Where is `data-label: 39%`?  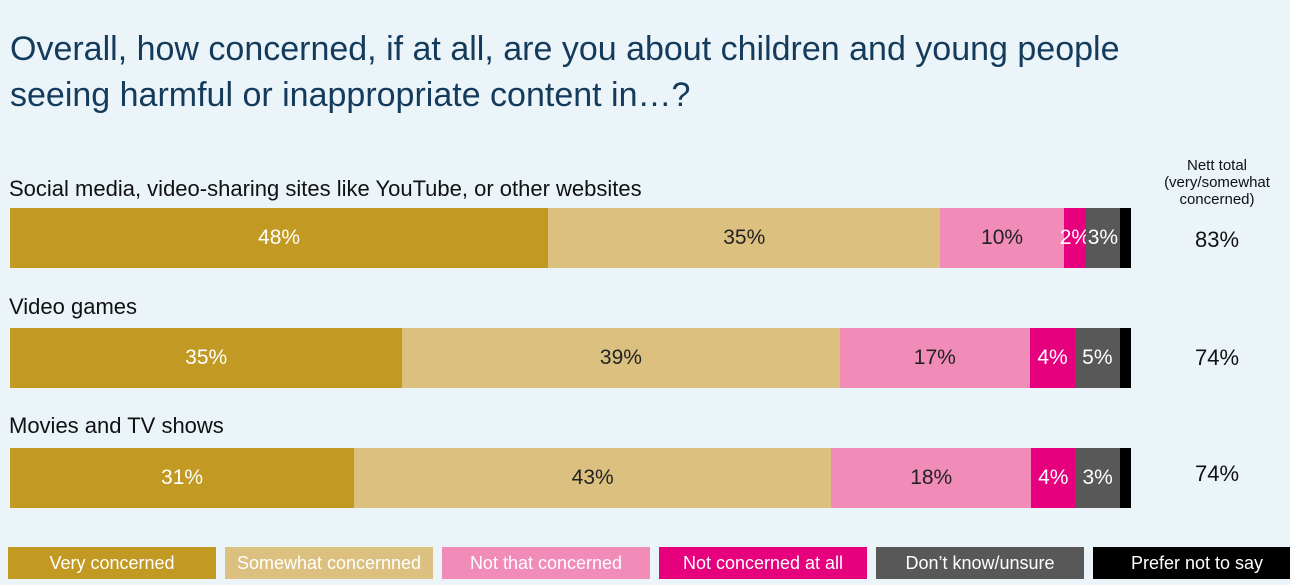
data-label: 39% is located at coordinates (620, 357).